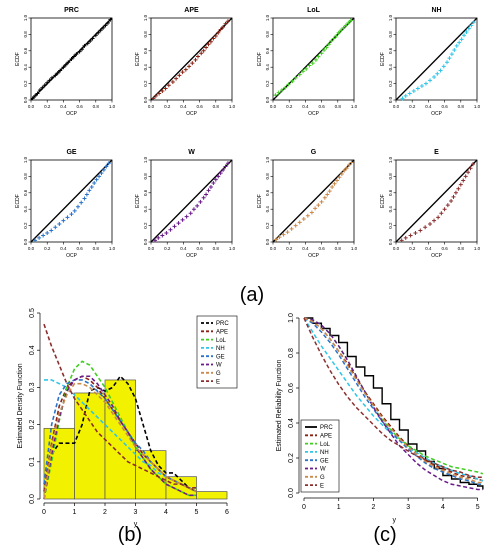 The height and width of the screenshot is (550, 496). What do you see at coordinates (314, 114) in the screenshot?
I see `x-axis-label: OCP` at bounding box center [314, 114].